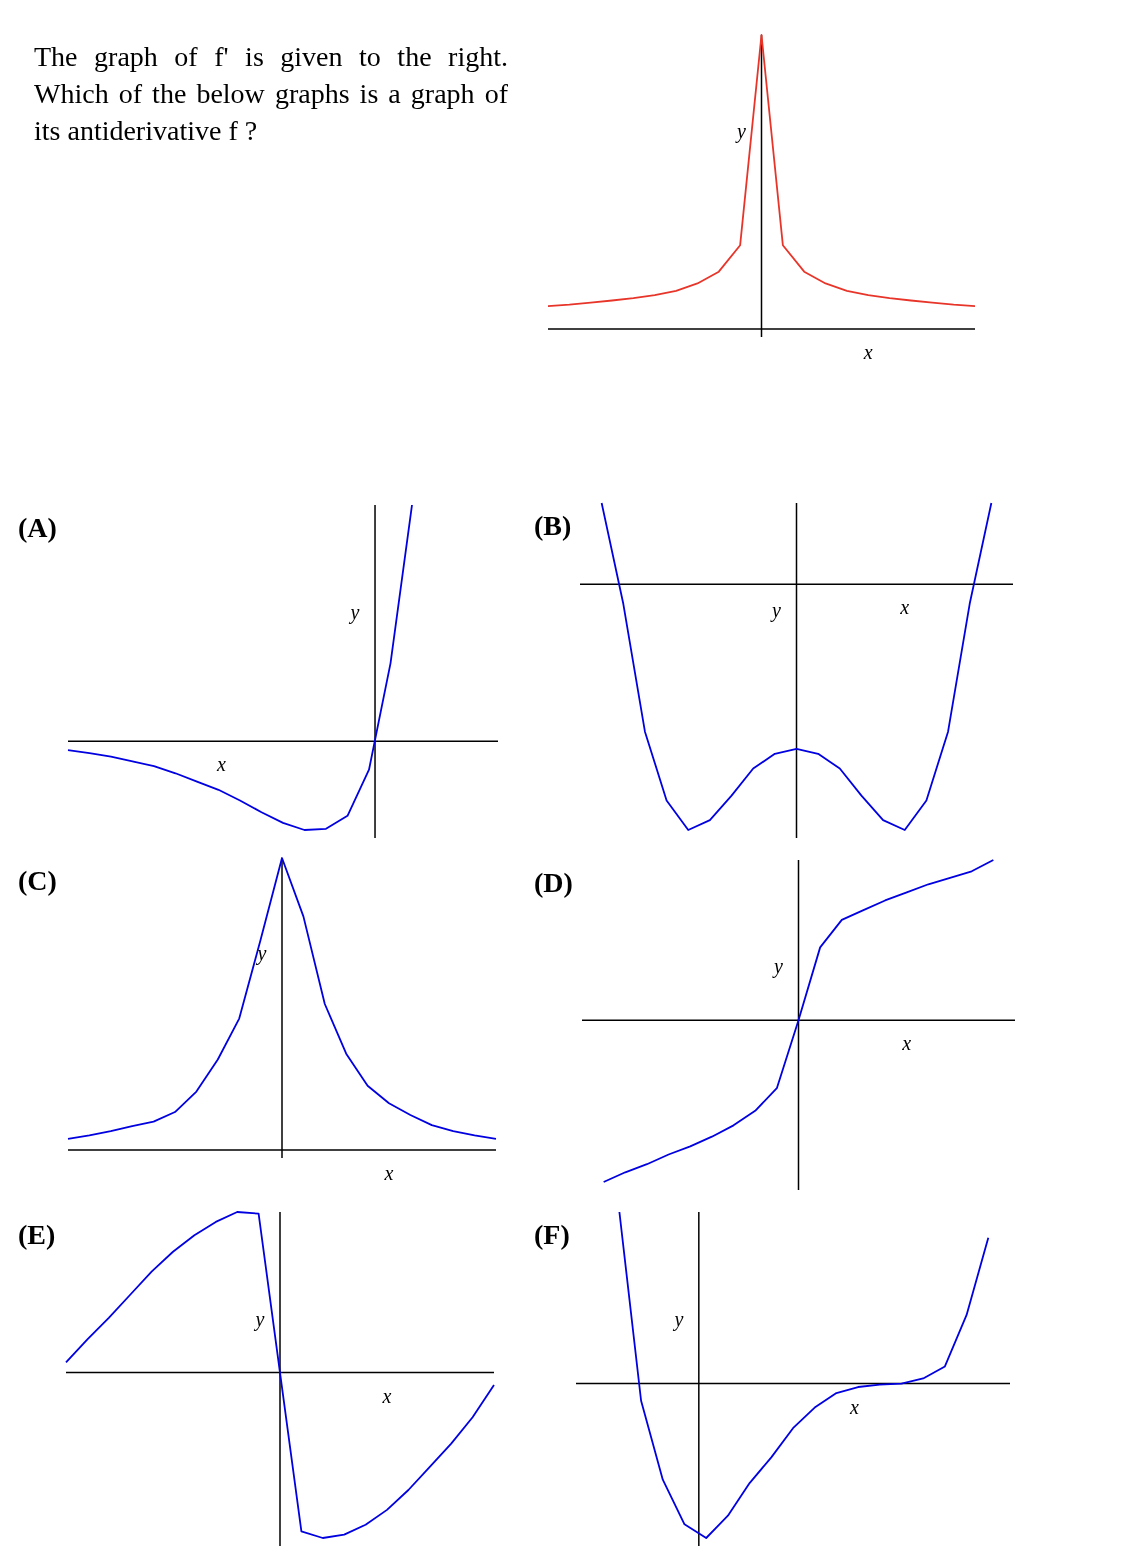 This screenshot has width=1126, height=1548. What do you see at coordinates (271, 94) in the screenshot?
I see `text: The graph of f' is given to the right. Which of the below graphs is a graph of its antiderivative f ?` at bounding box center [271, 94].